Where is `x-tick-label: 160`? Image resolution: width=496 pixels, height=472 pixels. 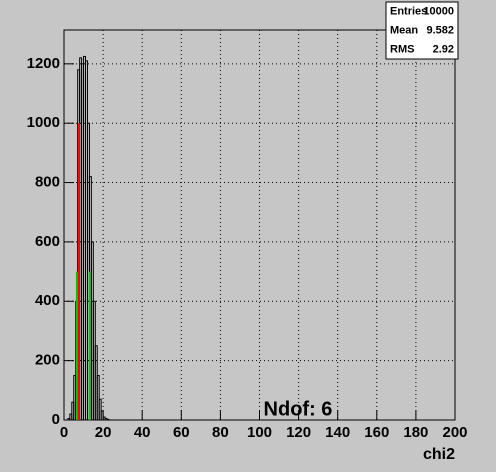
x-tick-label: 160 is located at coordinates (376, 432).